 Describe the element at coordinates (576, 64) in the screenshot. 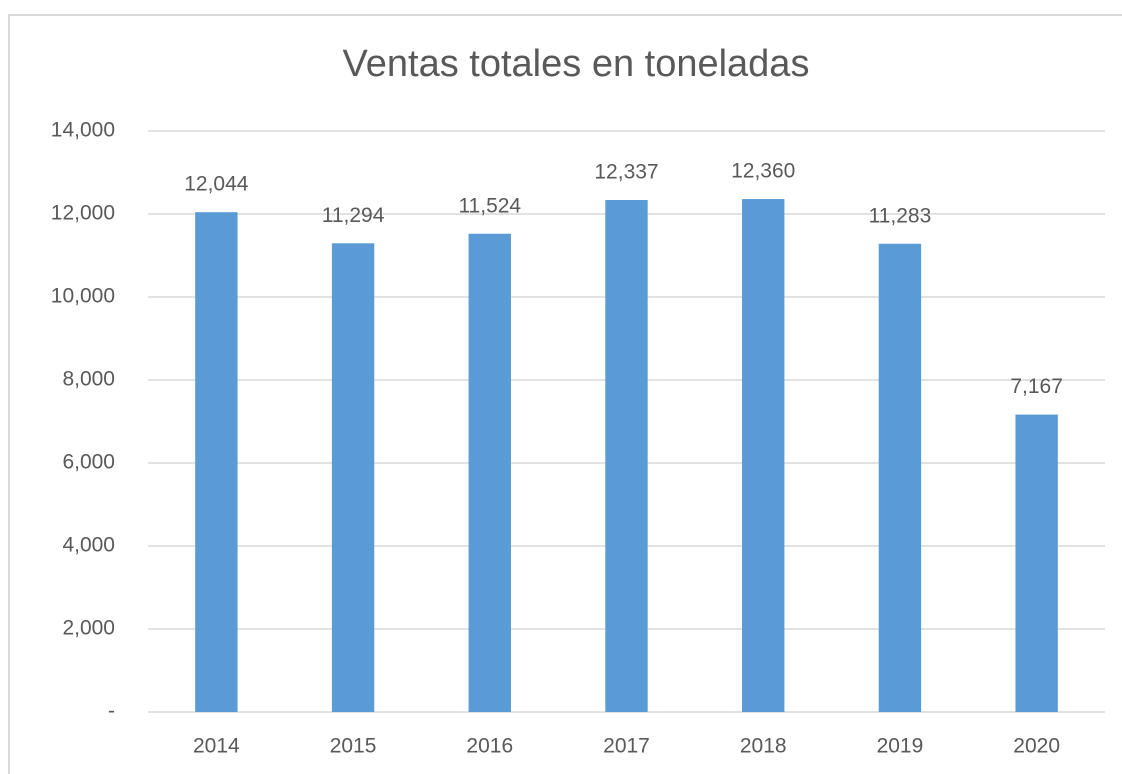

I see `chart-title: Ventas totales en toneladas` at that location.